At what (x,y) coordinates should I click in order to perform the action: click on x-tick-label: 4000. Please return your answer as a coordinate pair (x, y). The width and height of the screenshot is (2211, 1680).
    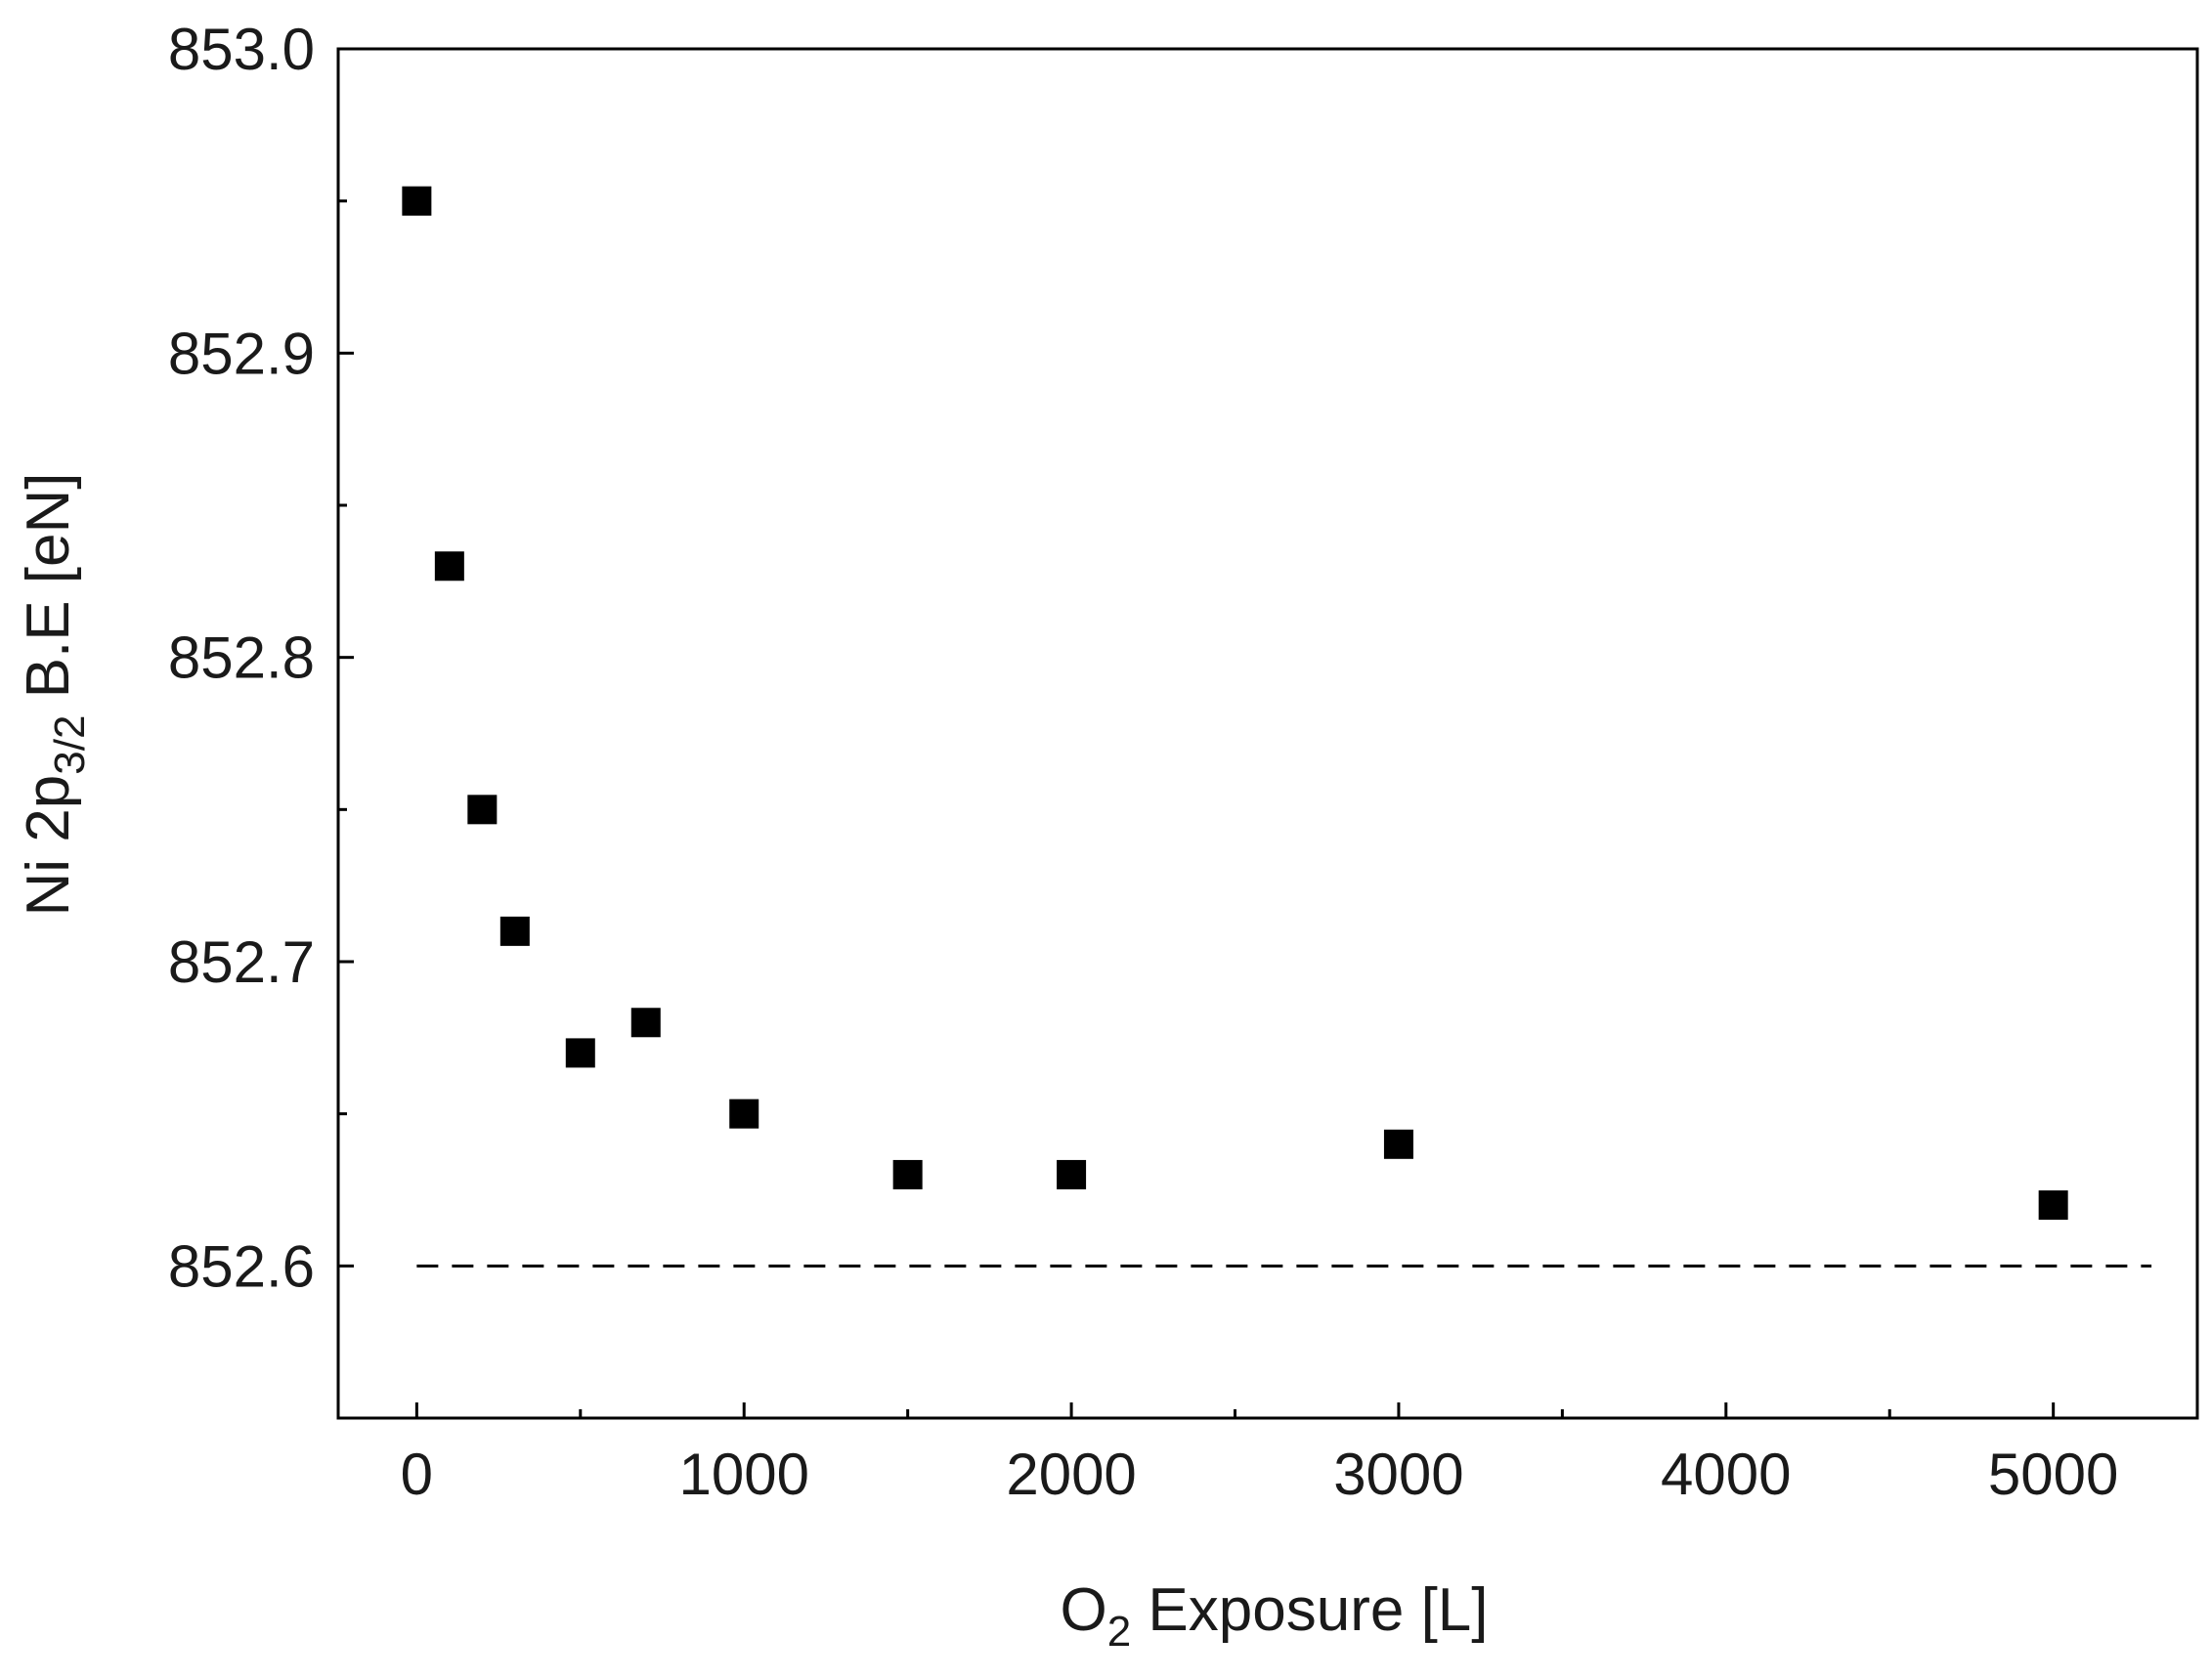
    Looking at the image, I should click on (1726, 1474).